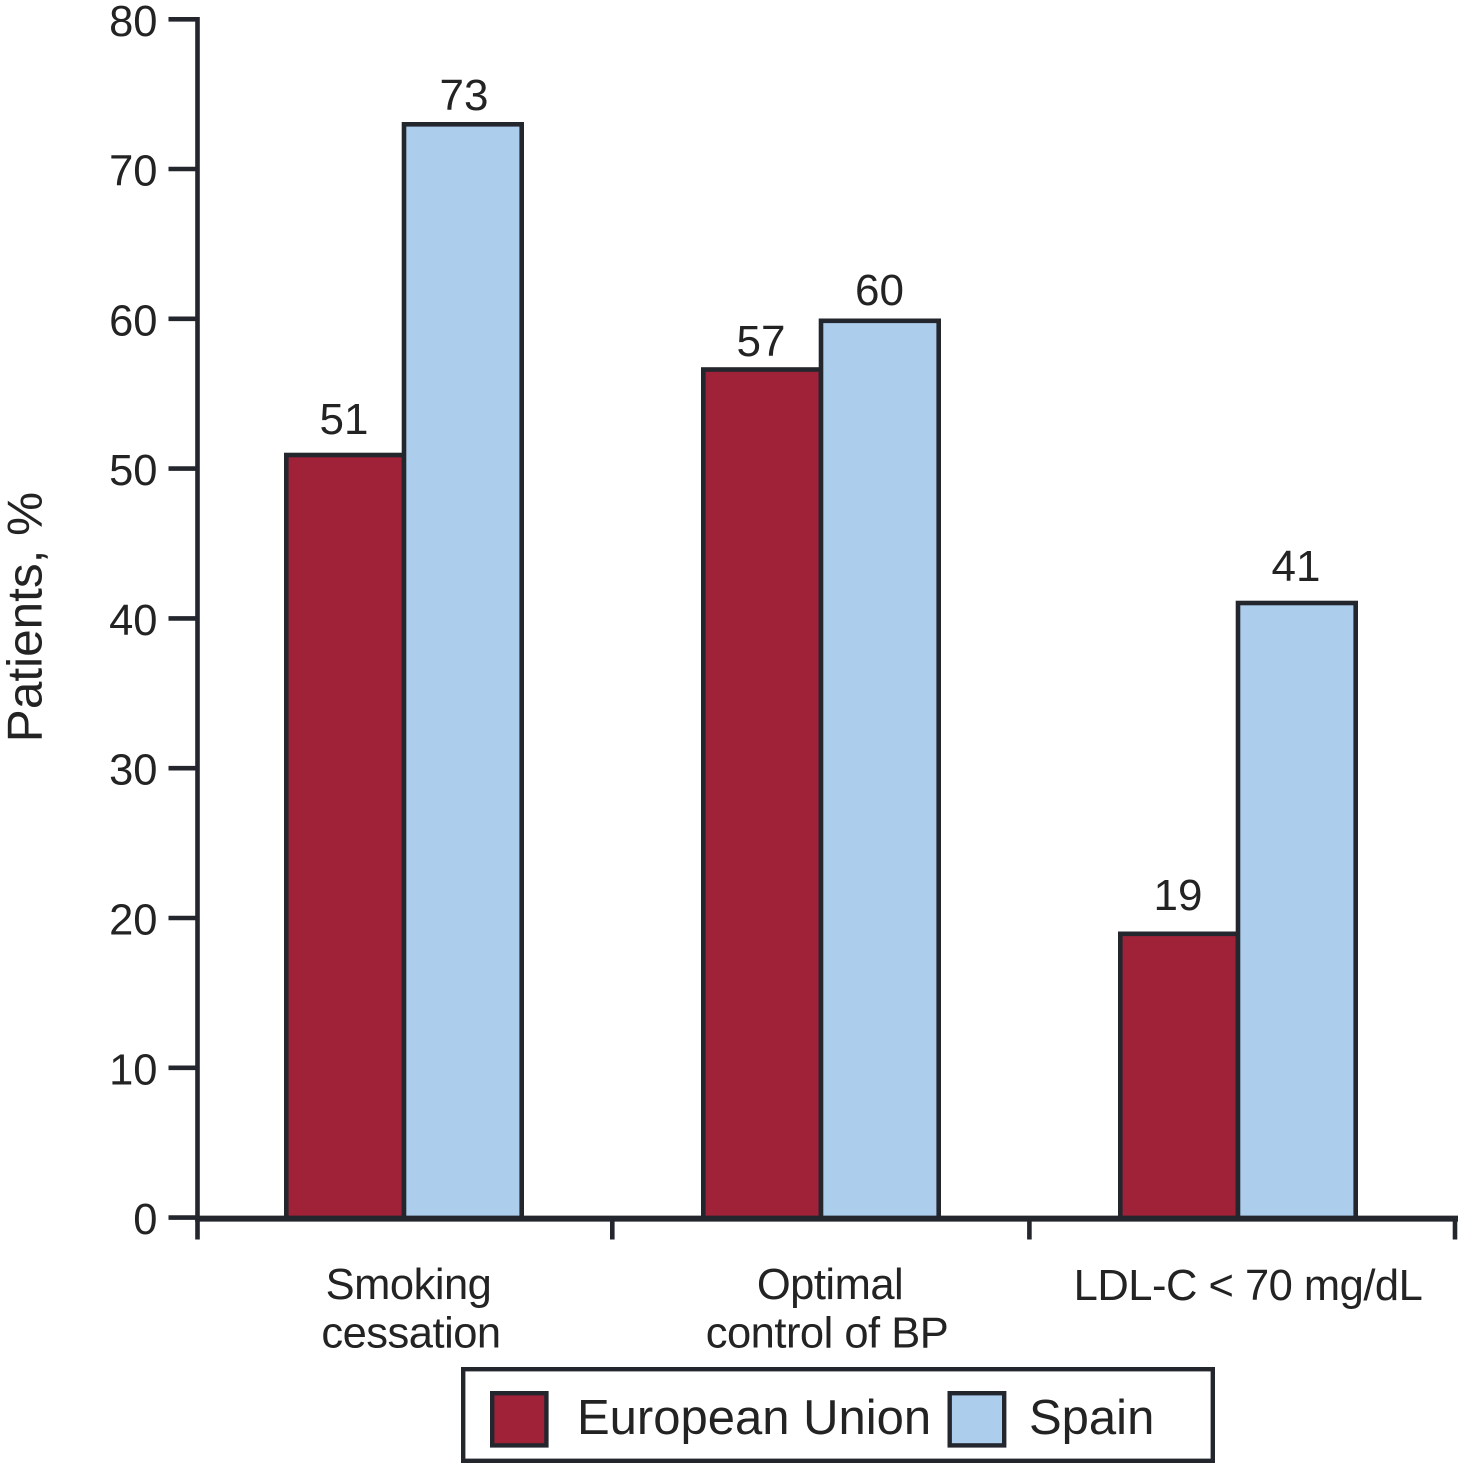 The image size is (1458, 1466). What do you see at coordinates (754, 1418) in the screenshot?
I see `svg-text: European Union` at bounding box center [754, 1418].